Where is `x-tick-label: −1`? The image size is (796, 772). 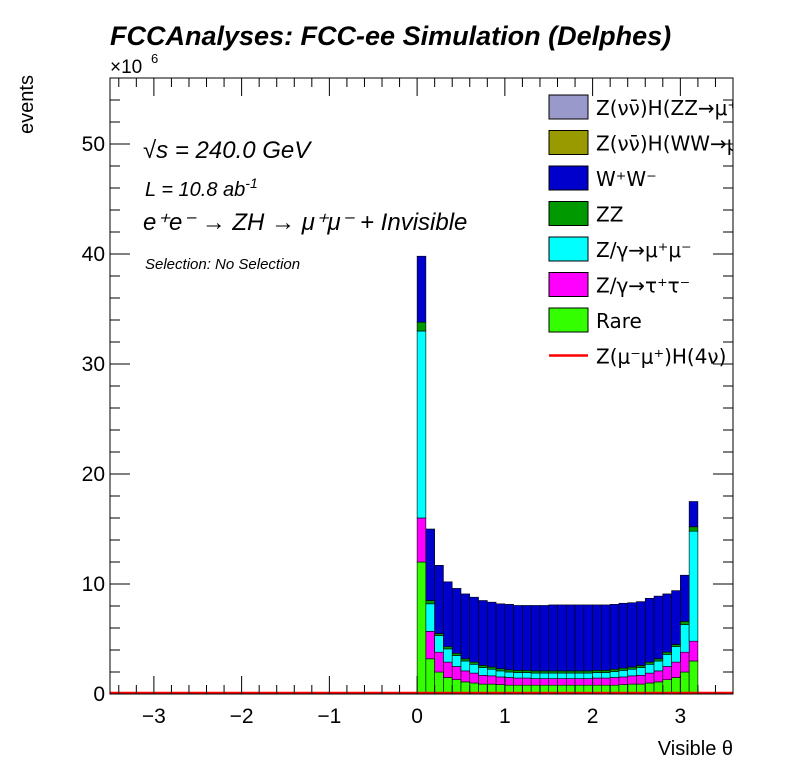 x-tick-label: −1 is located at coordinates (329, 716).